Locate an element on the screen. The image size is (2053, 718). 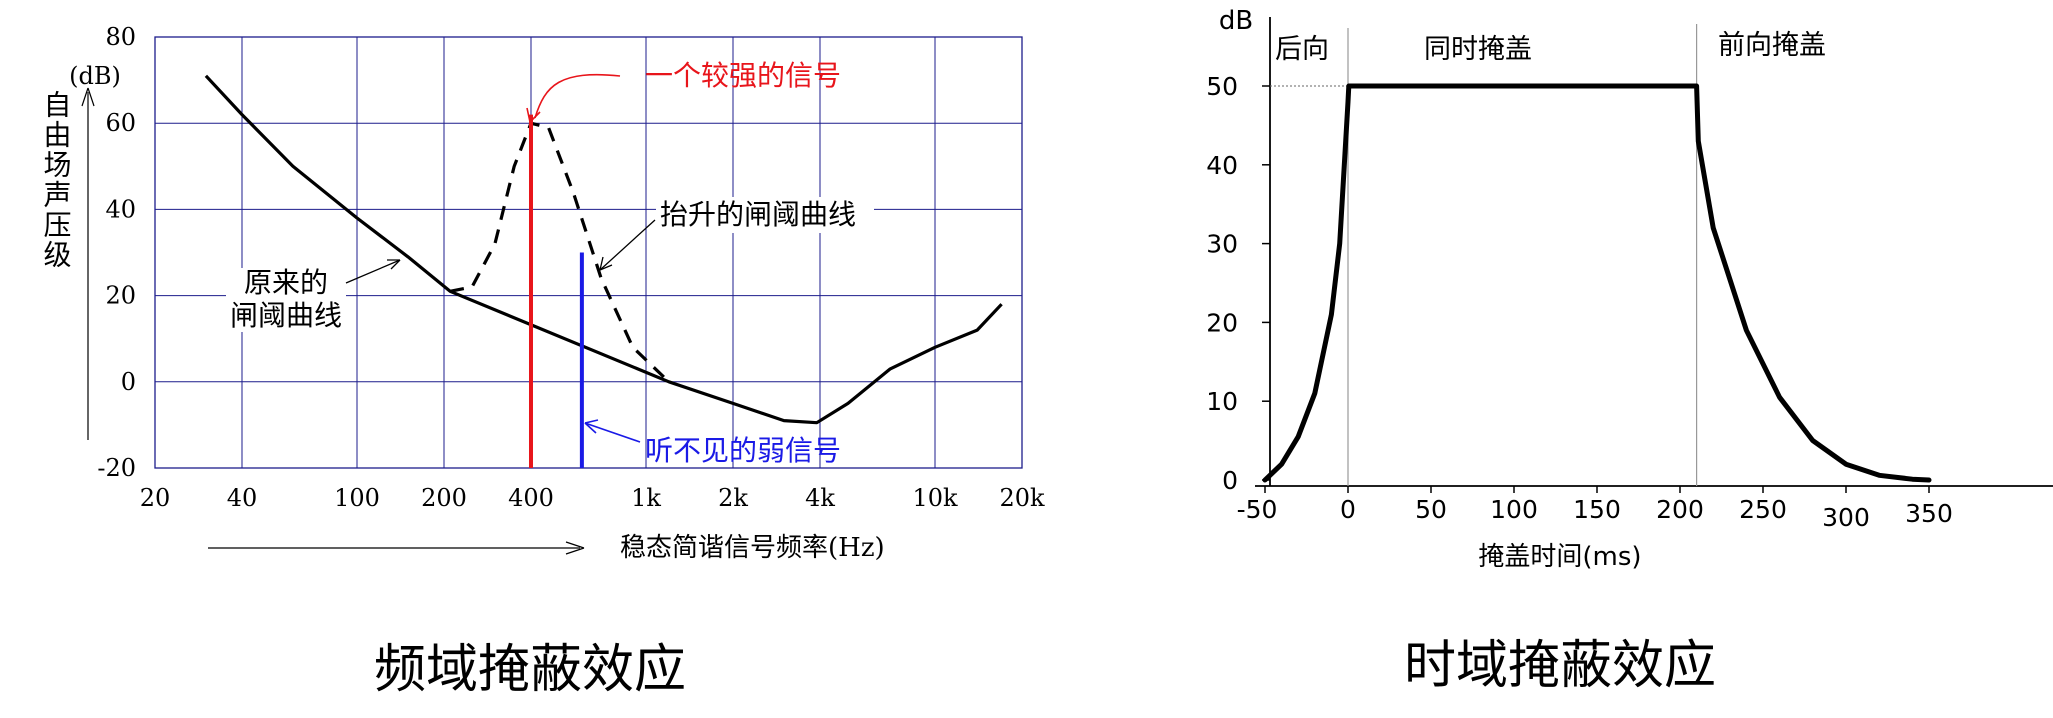
weak-signal-pointer is located at coordinates (612, 432).